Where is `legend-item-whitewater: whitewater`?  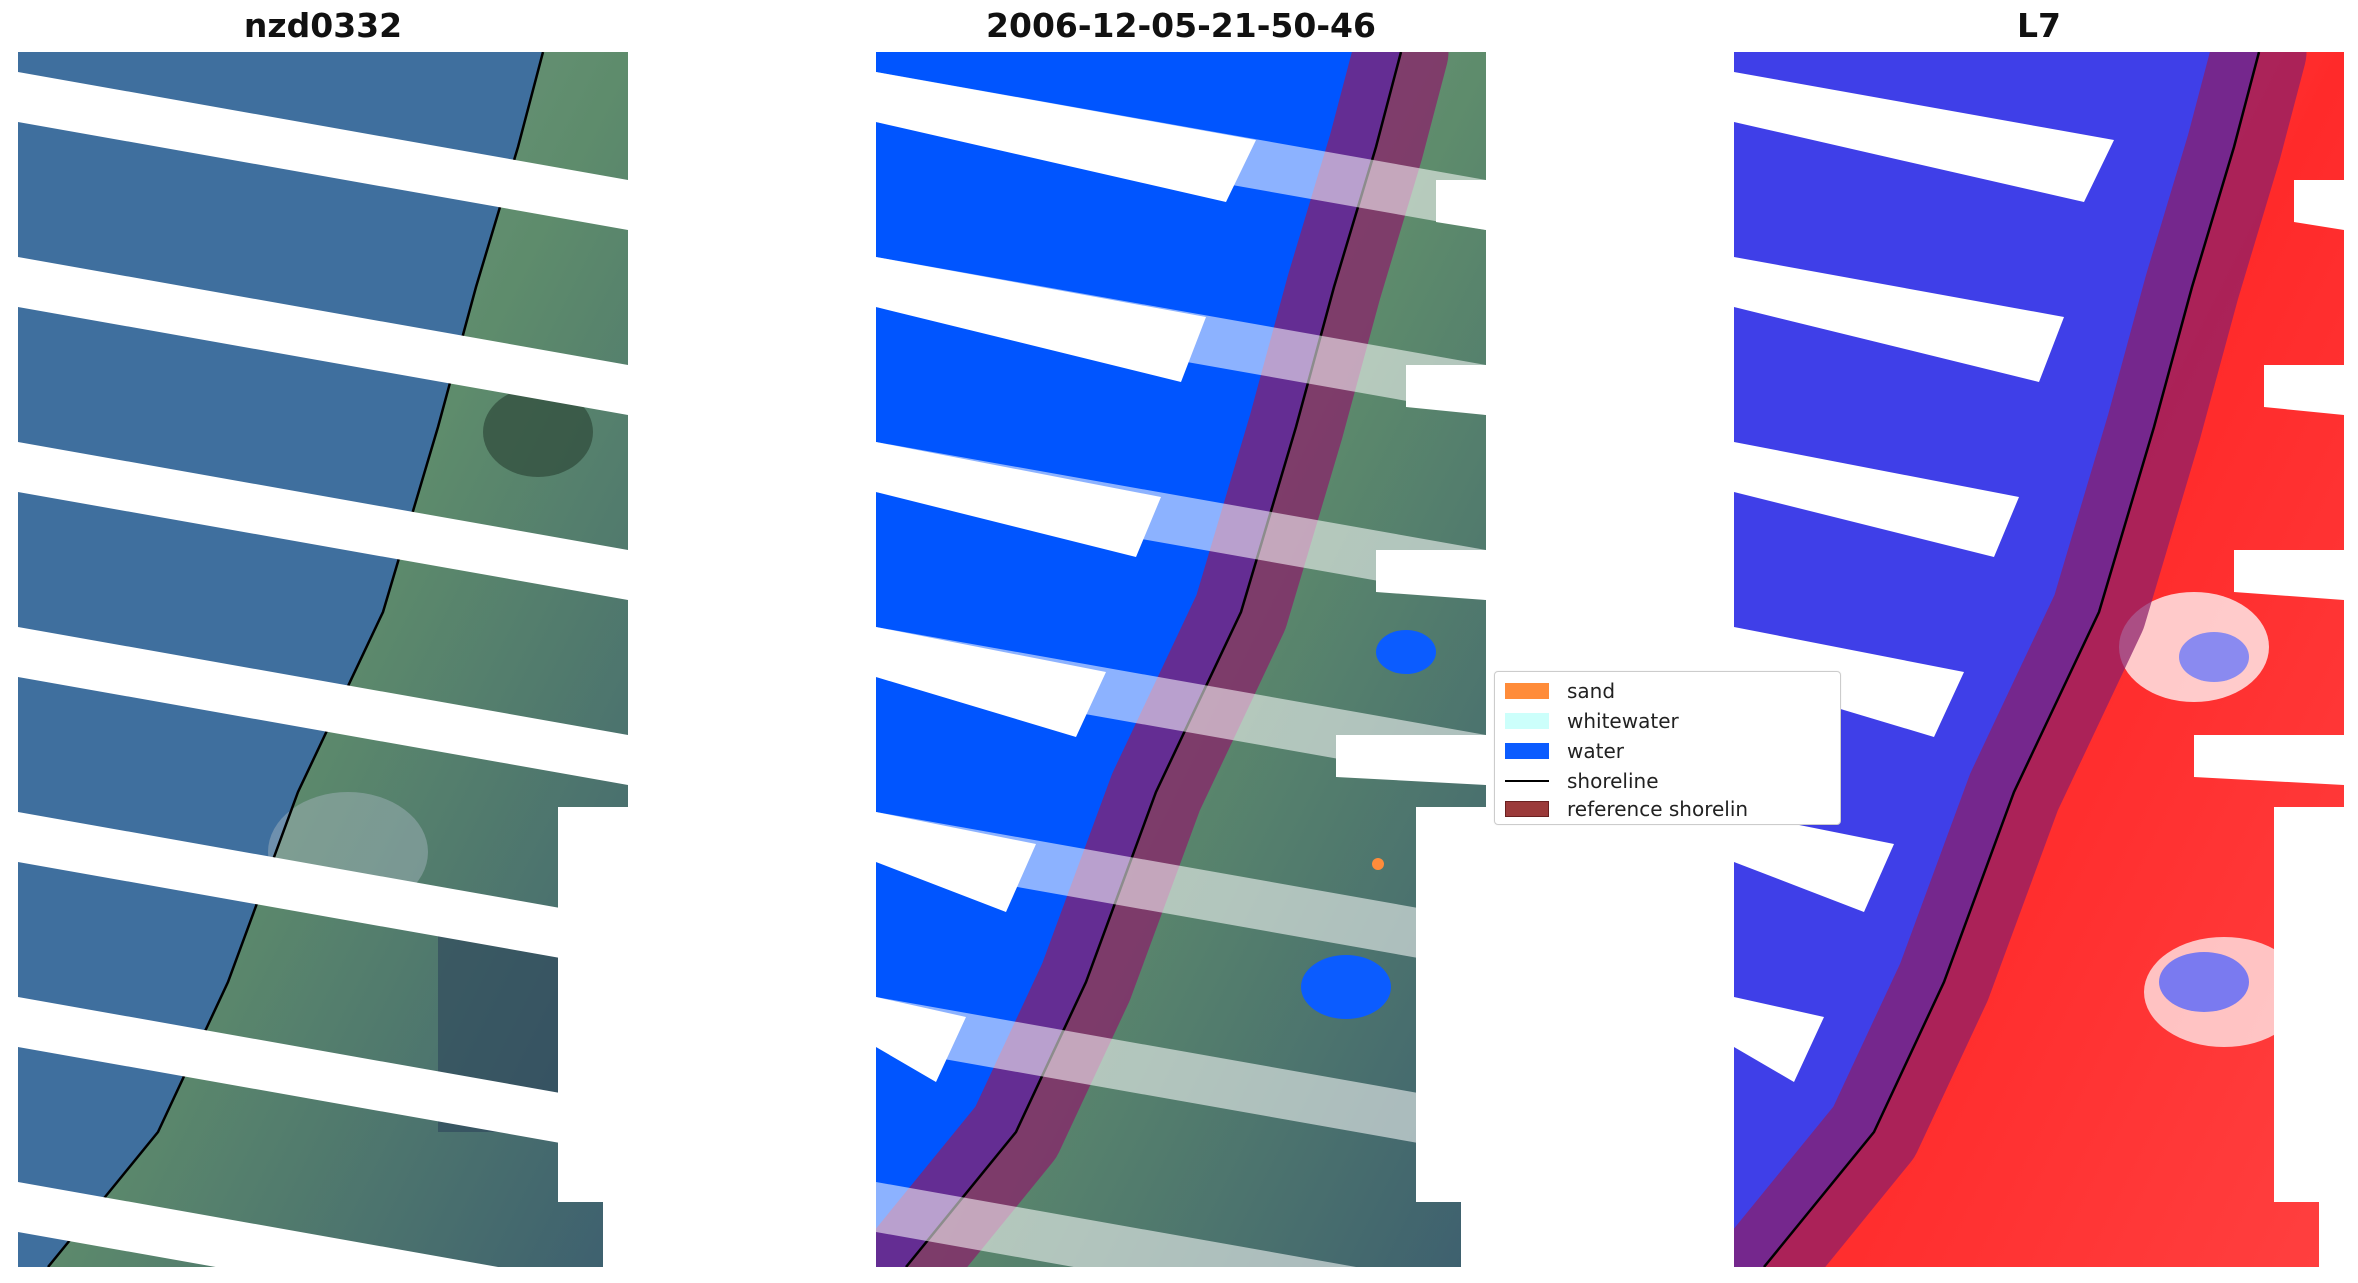
legend-item-whitewater: whitewater is located at coordinates (1592, 721).